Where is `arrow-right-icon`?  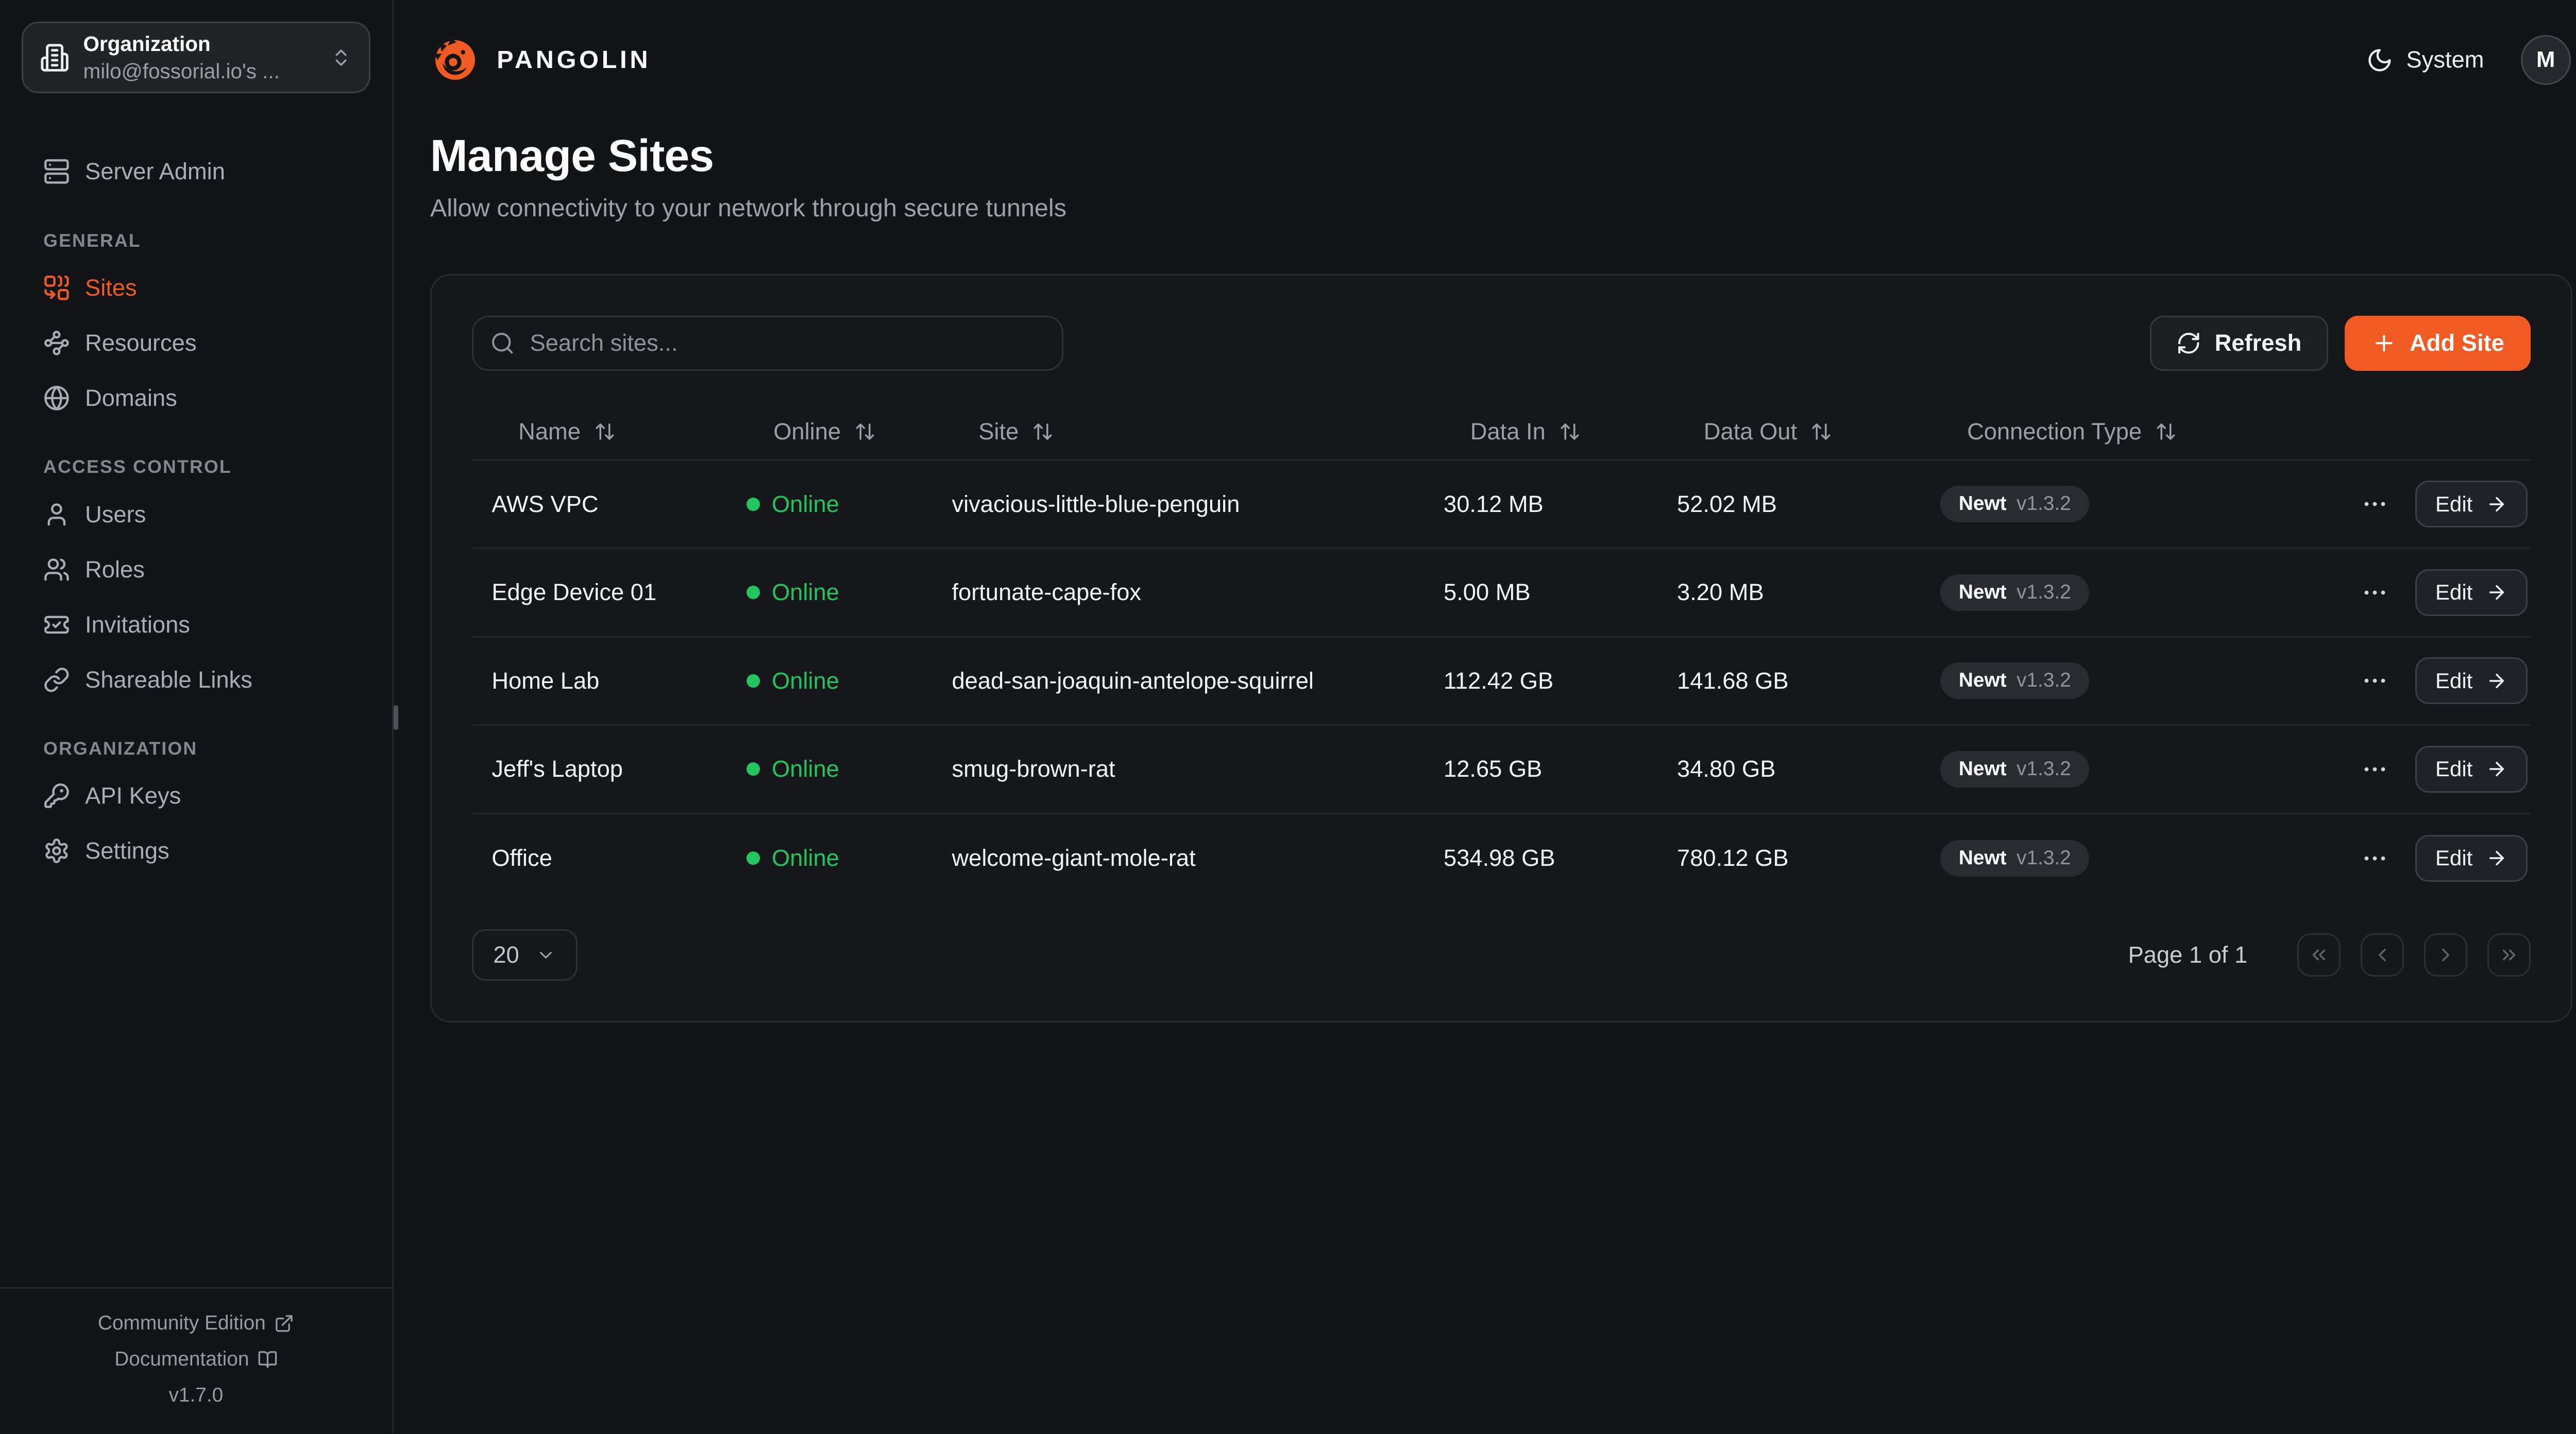
arrow-right-icon is located at coordinates (2496, 504).